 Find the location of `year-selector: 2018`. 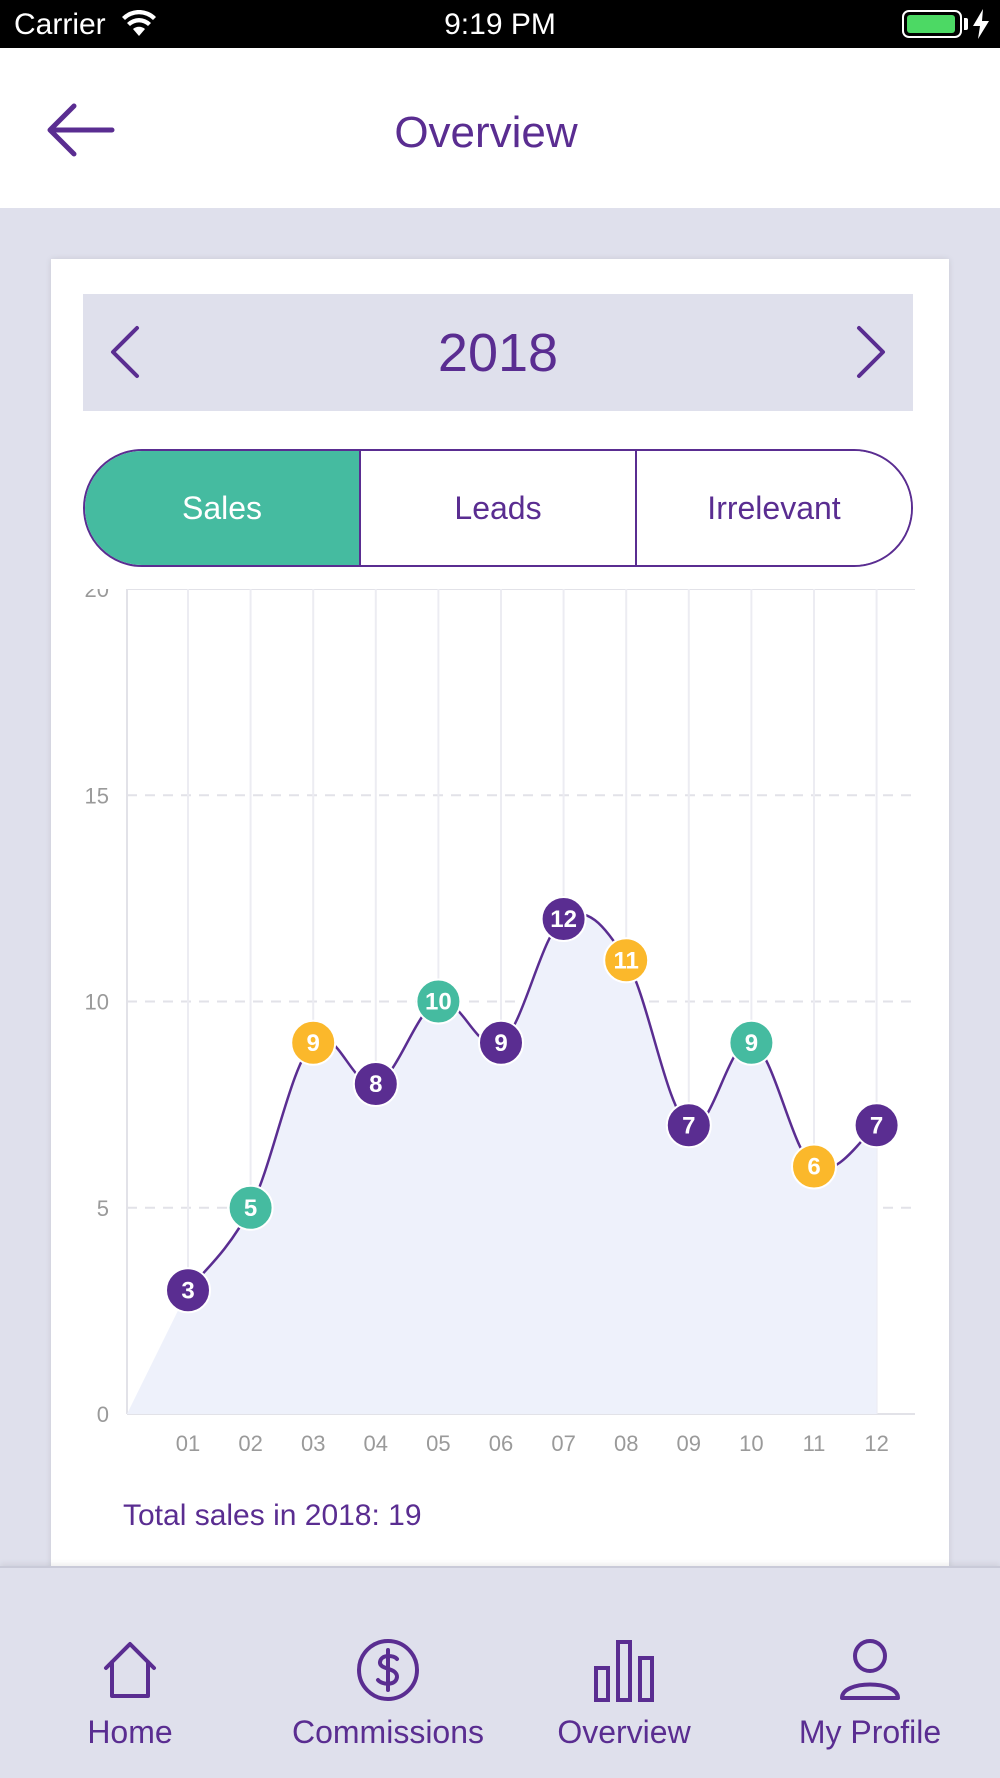

year-selector: 2018 is located at coordinates (498, 352).